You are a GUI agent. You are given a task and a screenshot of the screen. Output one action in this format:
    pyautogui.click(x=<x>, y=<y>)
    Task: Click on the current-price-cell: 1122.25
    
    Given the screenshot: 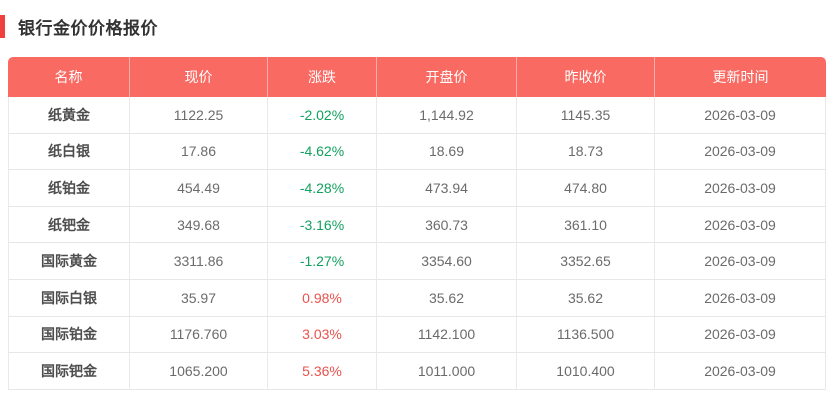 What is the action you would take?
    pyautogui.click(x=199, y=115)
    